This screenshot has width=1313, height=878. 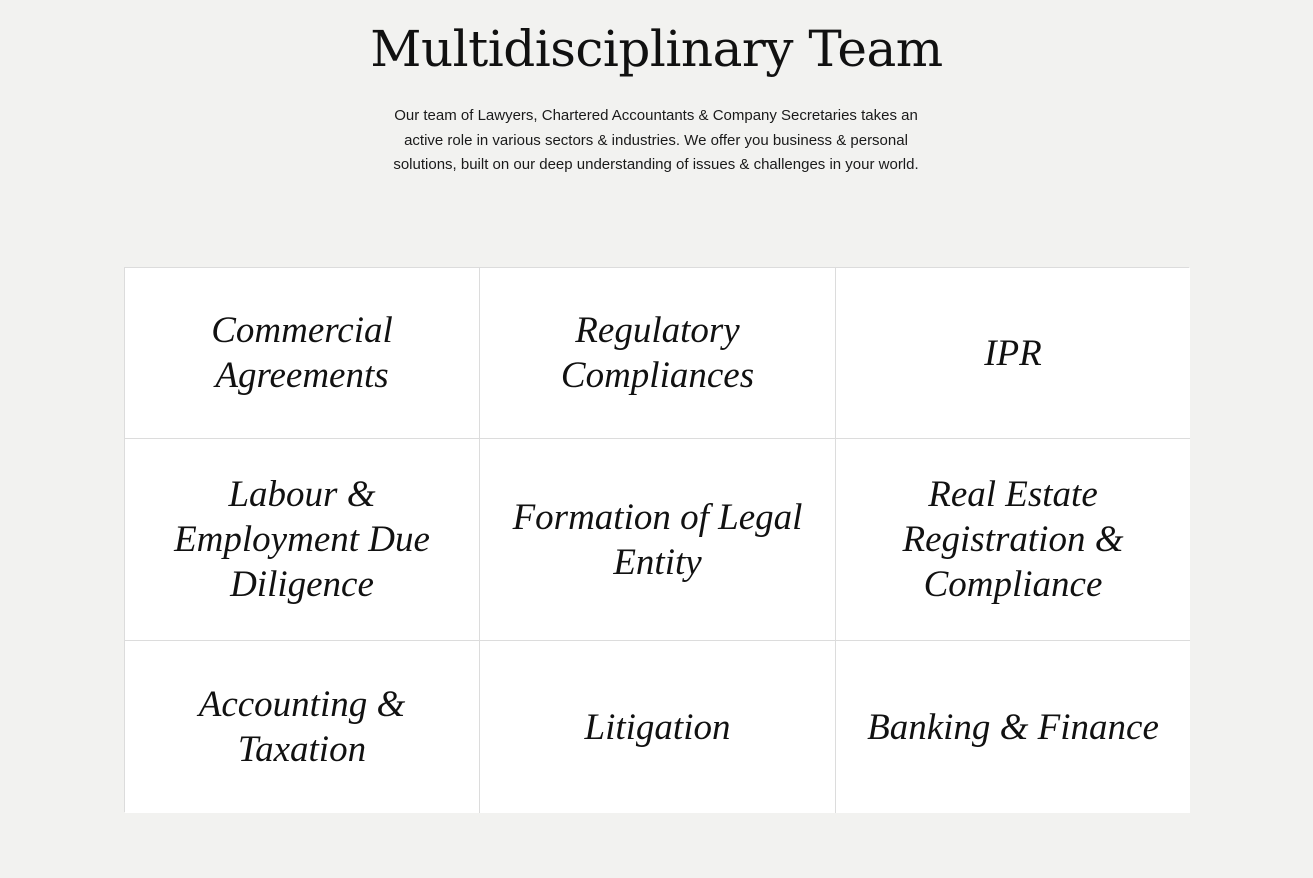 What do you see at coordinates (656, 49) in the screenshot?
I see `section-title: Multidisciplinary Team` at bounding box center [656, 49].